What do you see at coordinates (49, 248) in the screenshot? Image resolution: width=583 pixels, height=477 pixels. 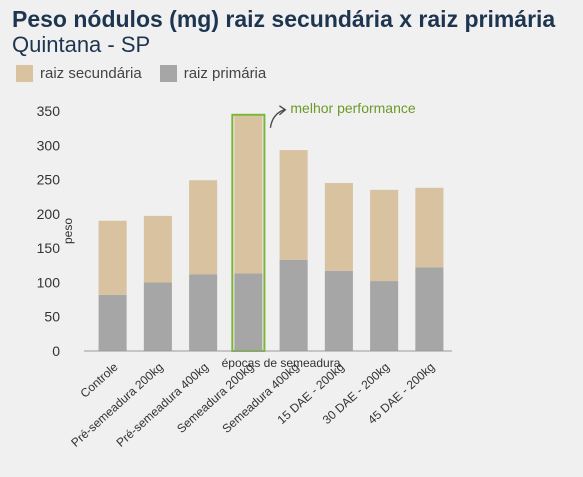 I see `y-tick-label: 150` at bounding box center [49, 248].